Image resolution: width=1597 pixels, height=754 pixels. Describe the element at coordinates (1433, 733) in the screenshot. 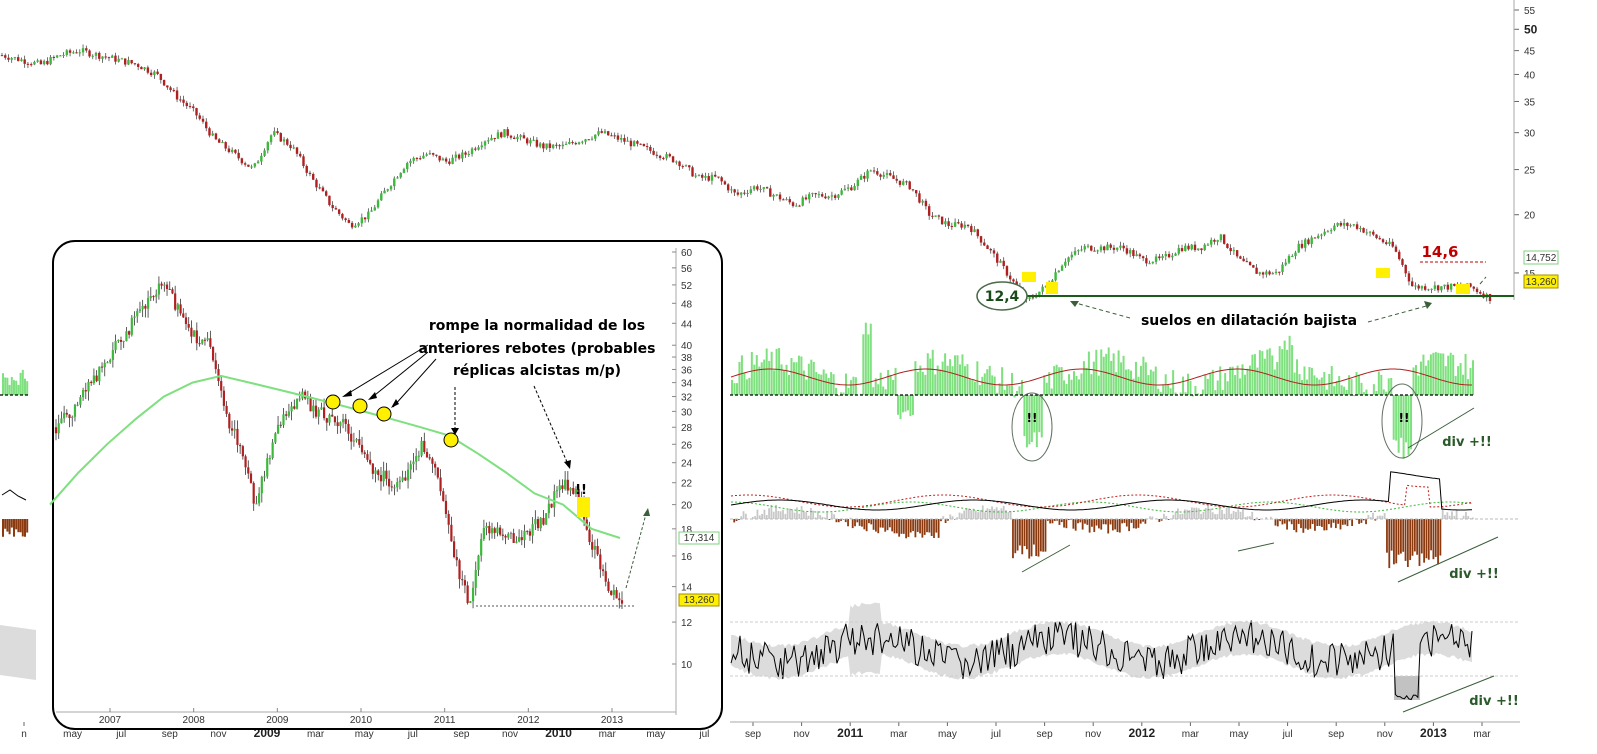

I see `main-x-tick-label: 2013` at that location.